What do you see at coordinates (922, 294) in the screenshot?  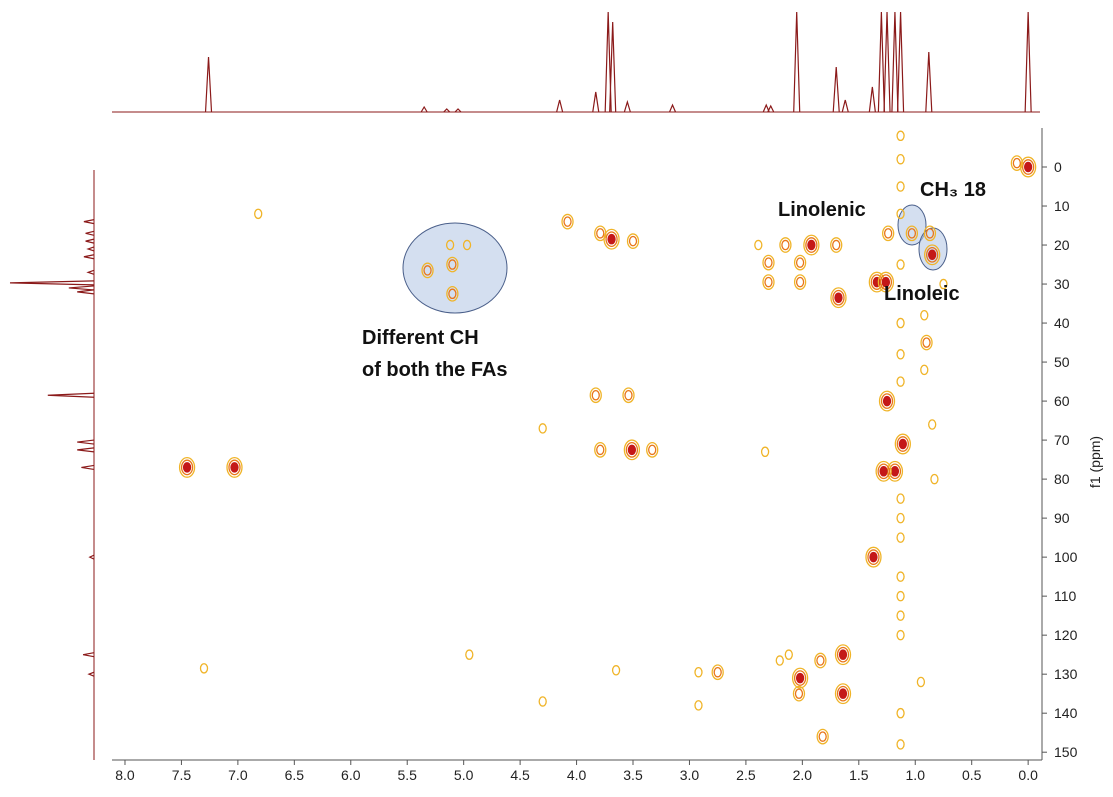 I see `annotation: Linoleic` at bounding box center [922, 294].